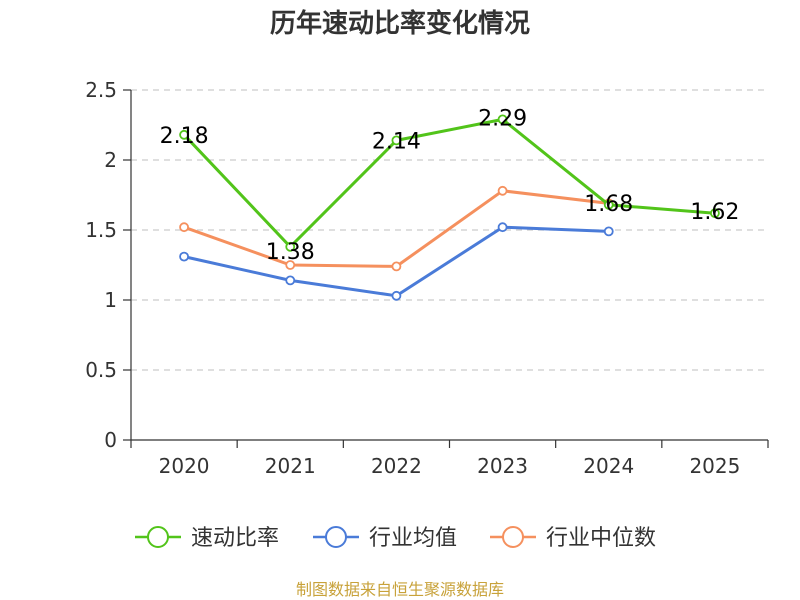 The image size is (800, 600). What do you see at coordinates (101, 370) in the screenshot?
I see `y-tick-label: 0.5` at bounding box center [101, 370].